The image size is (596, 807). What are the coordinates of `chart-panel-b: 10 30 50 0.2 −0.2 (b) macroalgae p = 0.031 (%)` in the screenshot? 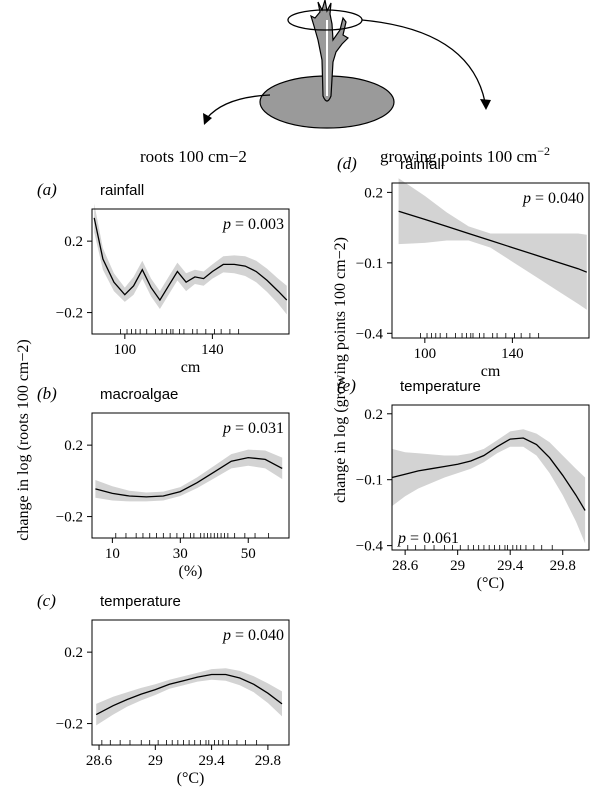 It's located at (163, 482).